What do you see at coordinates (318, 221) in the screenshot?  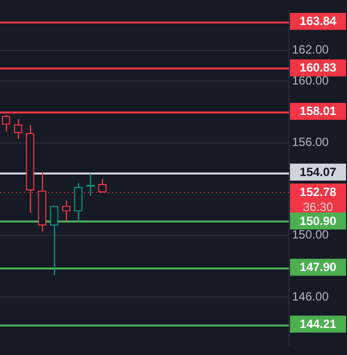 I see `ref-line-label: 150.90` at bounding box center [318, 221].